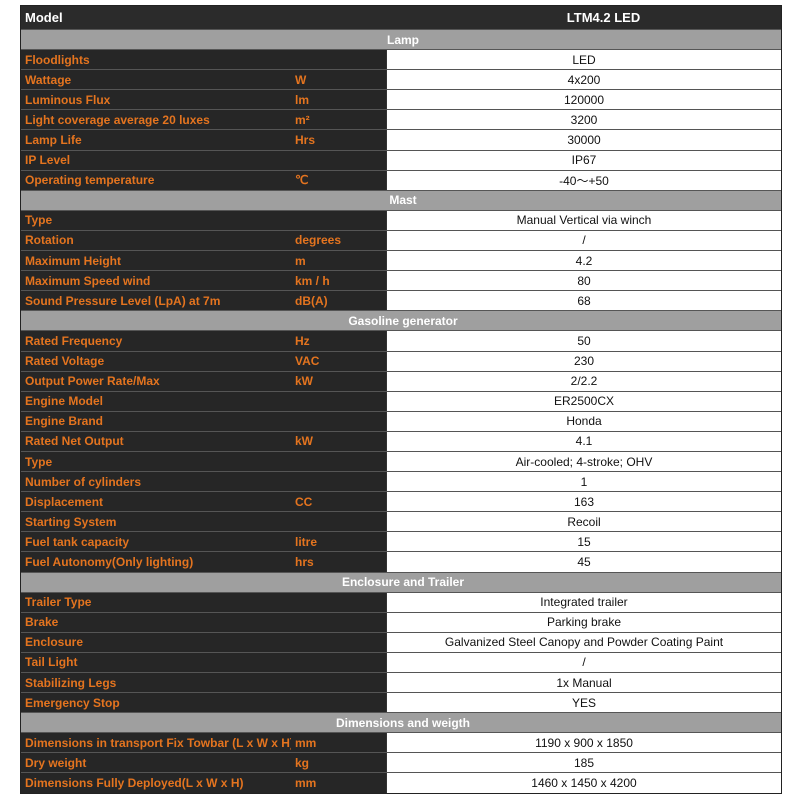 The width and height of the screenshot is (800, 800). Describe the element at coordinates (44, 17) in the screenshot. I see `header-label: Model` at that location.